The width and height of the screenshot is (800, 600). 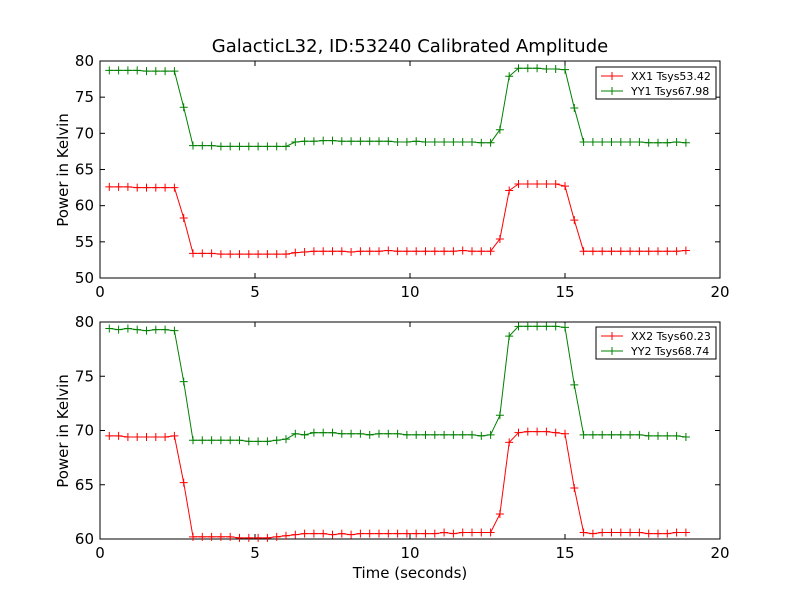 What do you see at coordinates (564, 553) in the screenshot?
I see `x-tick-label: 15` at bounding box center [564, 553].